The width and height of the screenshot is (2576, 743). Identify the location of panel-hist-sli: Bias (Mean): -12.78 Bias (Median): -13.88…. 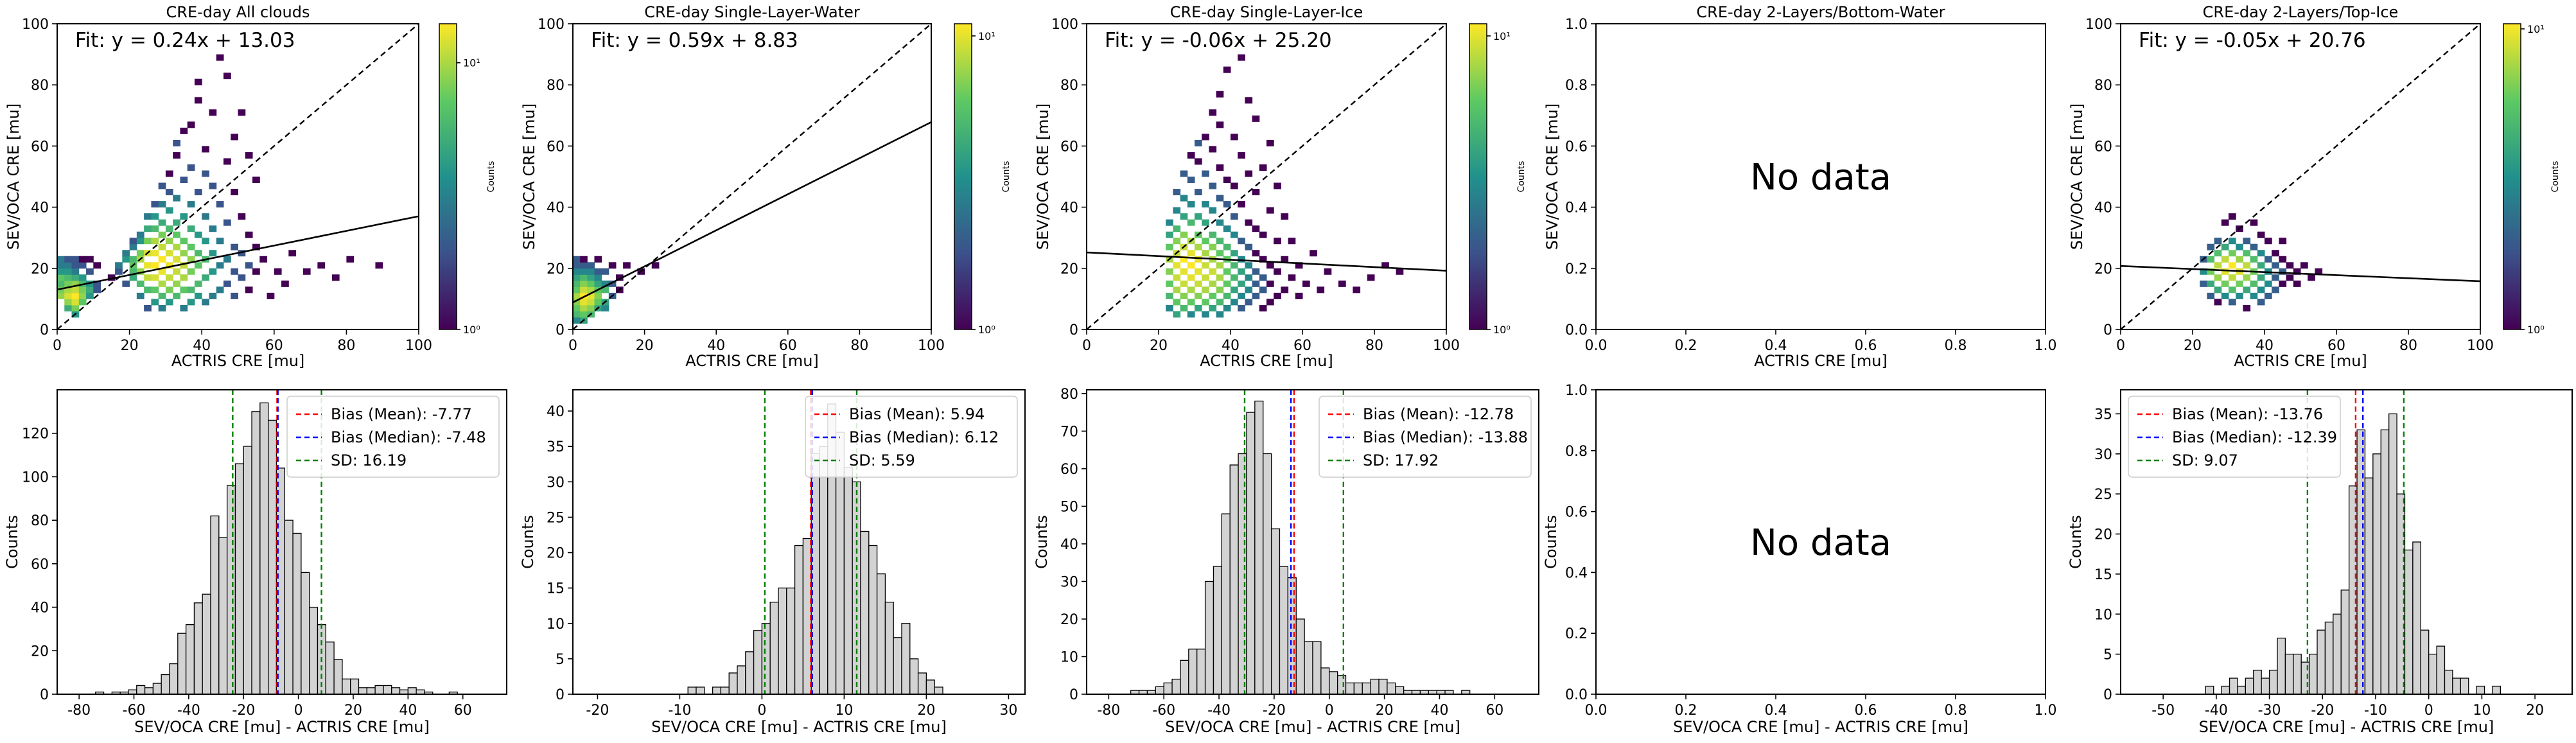
(1286, 561).